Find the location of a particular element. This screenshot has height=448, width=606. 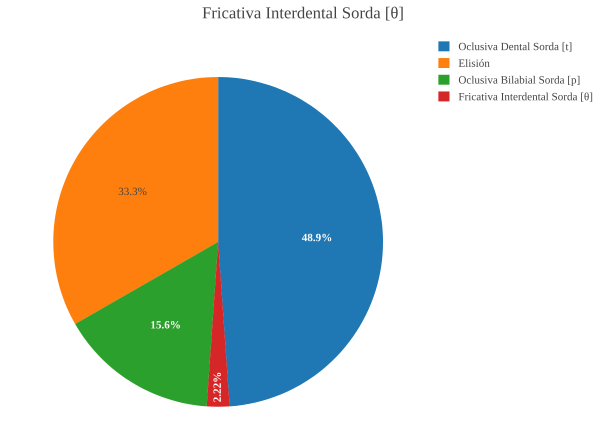

data-label: 15.6% is located at coordinates (165, 325).